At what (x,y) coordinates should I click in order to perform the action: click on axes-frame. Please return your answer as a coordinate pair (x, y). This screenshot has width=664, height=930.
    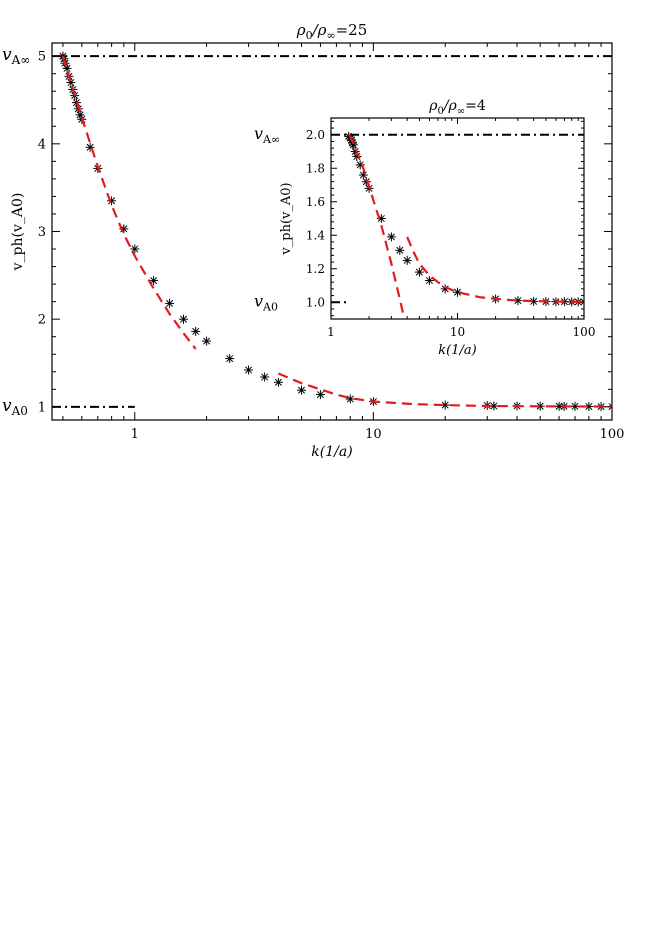
    Looking at the image, I should click on (457, 218).